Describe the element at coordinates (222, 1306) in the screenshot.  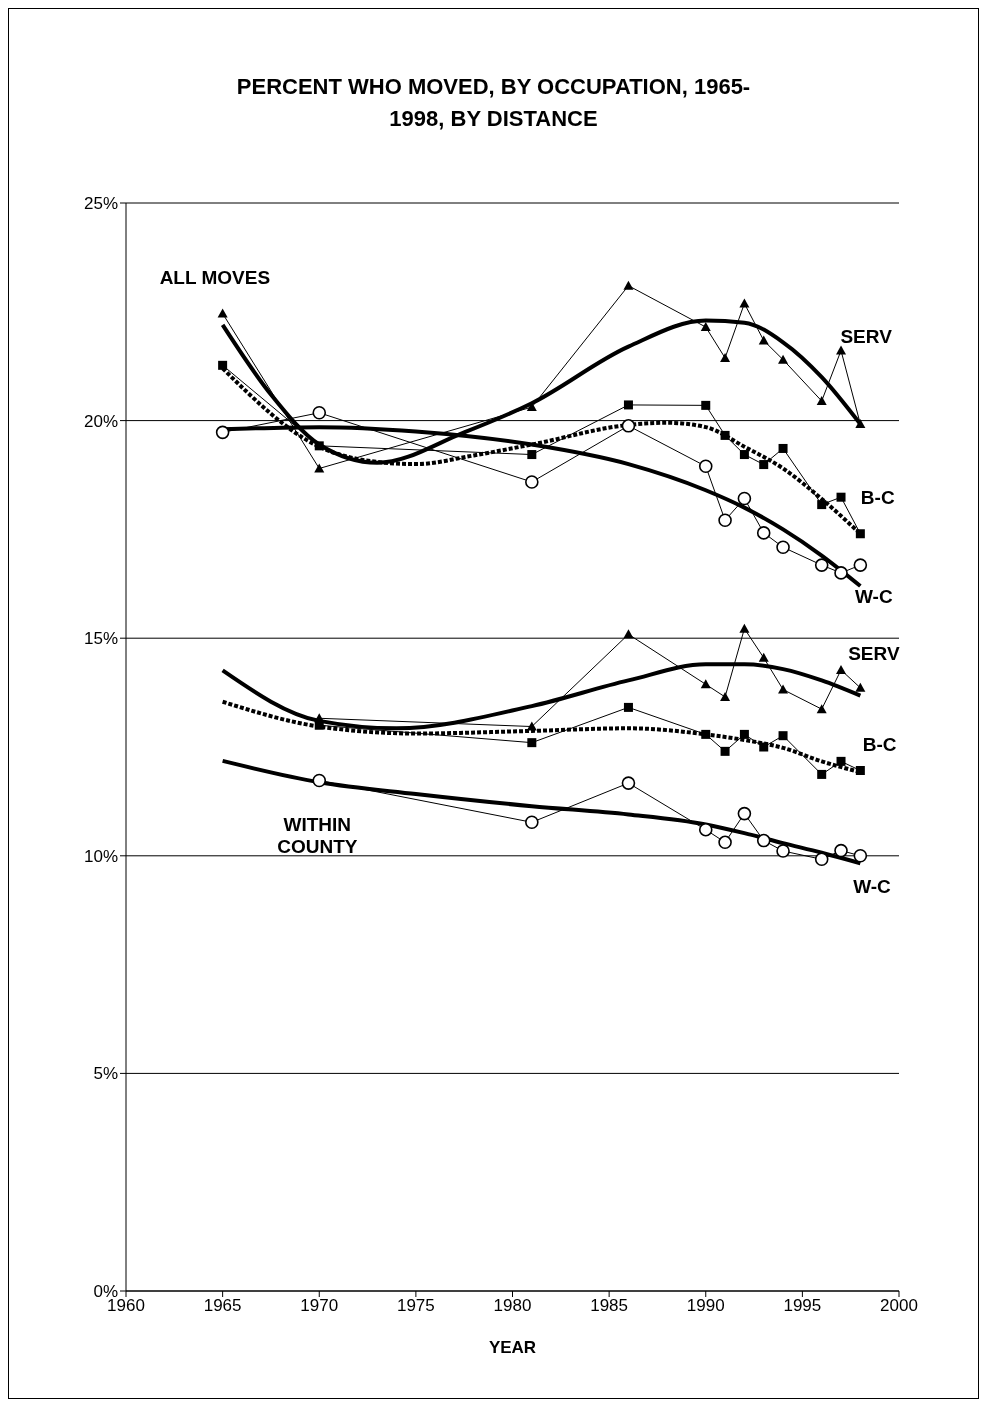
I see `x-tick-label: 1965` at that location.